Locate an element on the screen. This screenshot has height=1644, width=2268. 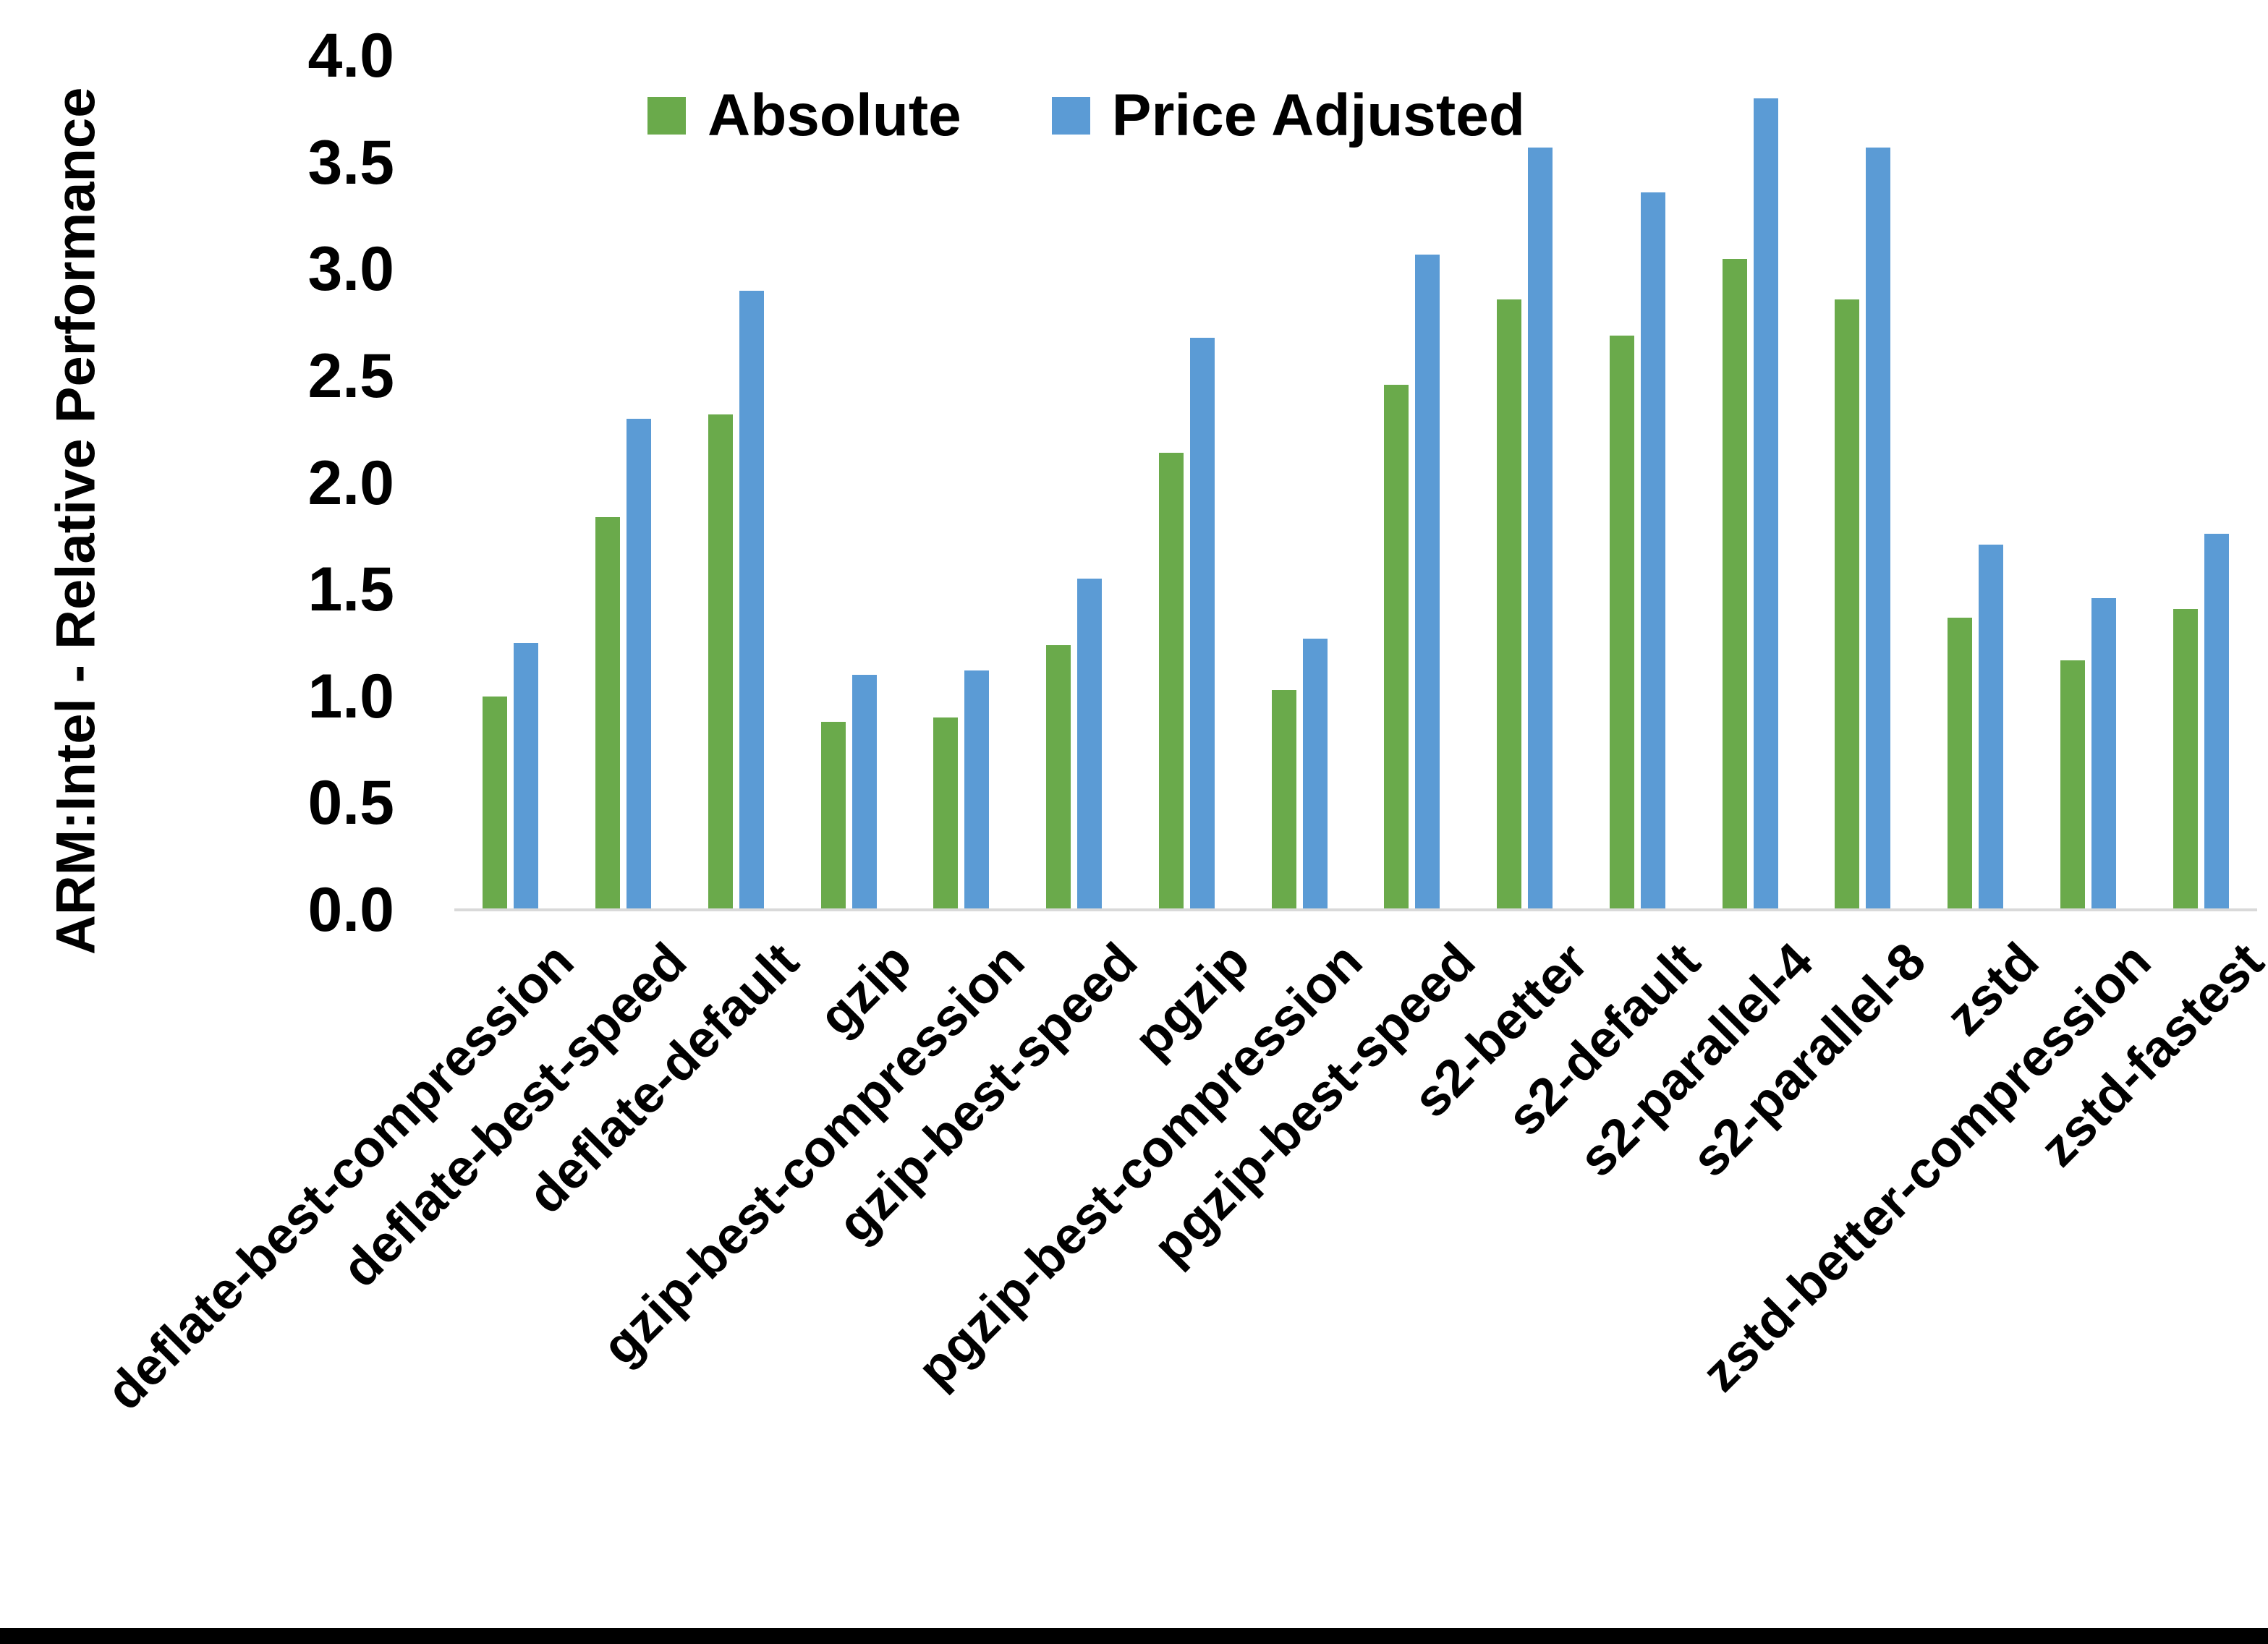
y-tick-label: 0.0 is located at coordinates (350, 910).